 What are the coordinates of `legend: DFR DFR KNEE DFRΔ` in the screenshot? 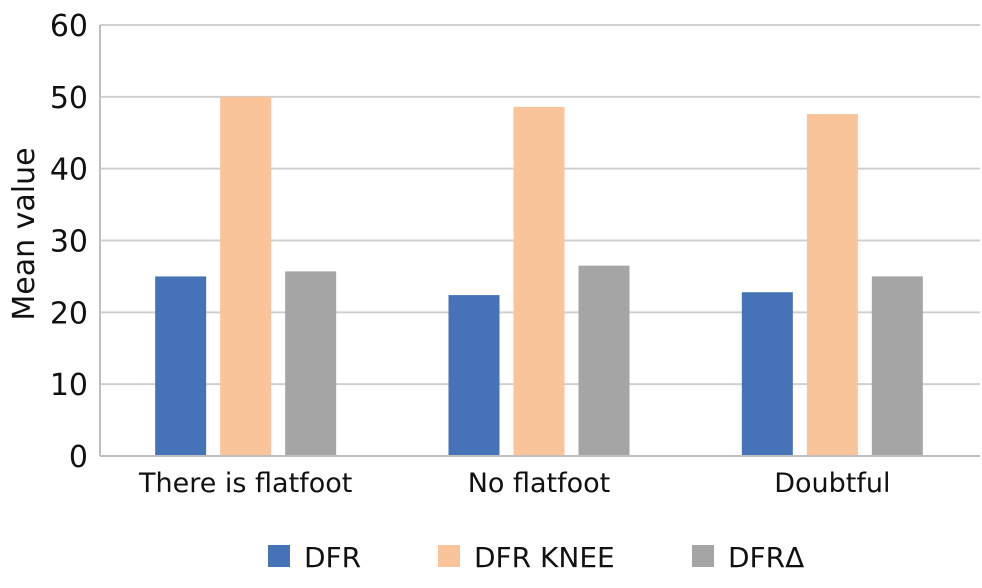 It's located at (536, 557).